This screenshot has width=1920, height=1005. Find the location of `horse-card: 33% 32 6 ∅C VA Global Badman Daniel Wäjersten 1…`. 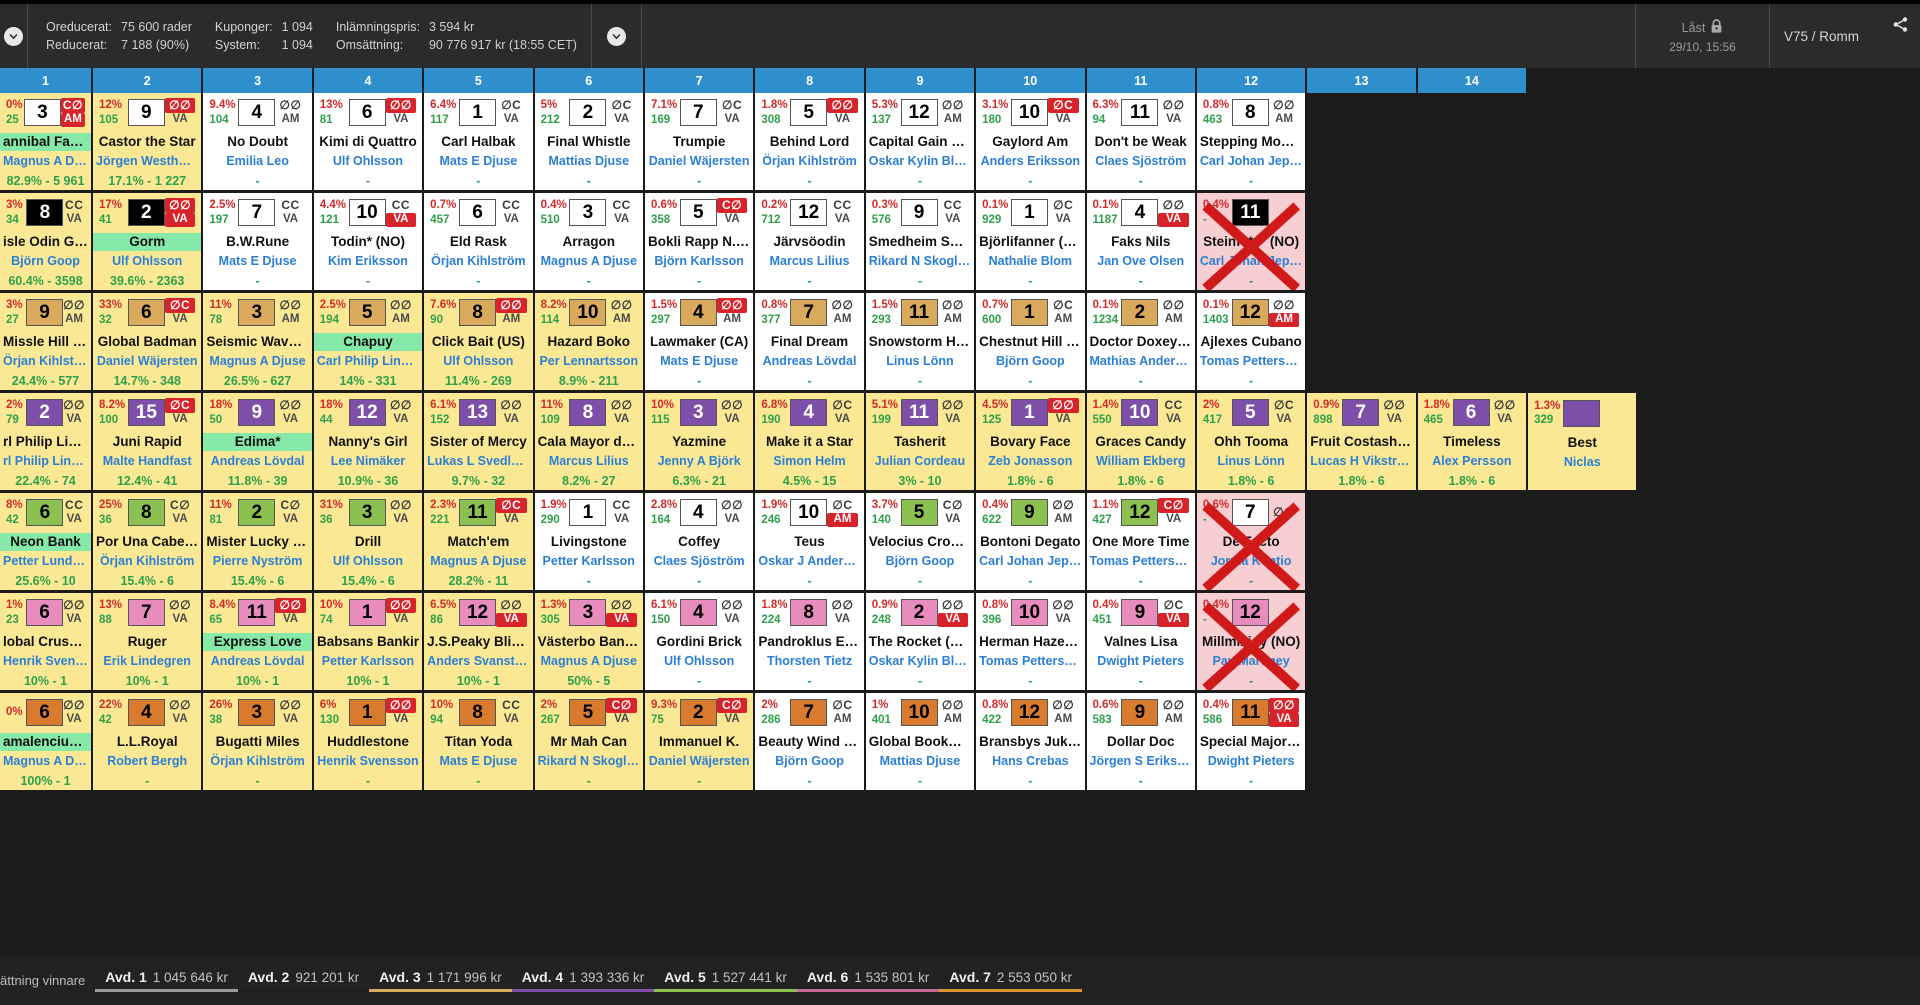

horse-card: 33% 32 6 ∅C VA Global Badman Daniel Wäjersten 1… is located at coordinates (148, 341).